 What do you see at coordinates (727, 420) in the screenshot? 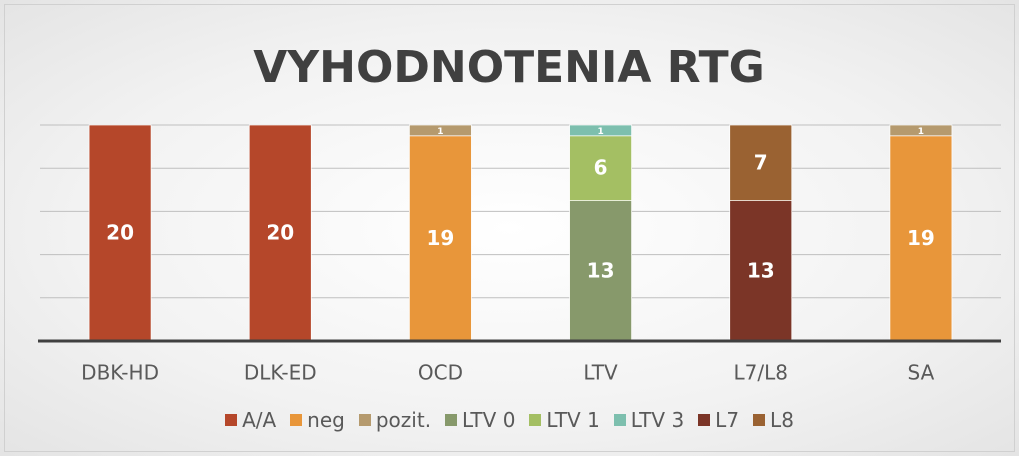
I see `legend-label: L7` at bounding box center [727, 420].